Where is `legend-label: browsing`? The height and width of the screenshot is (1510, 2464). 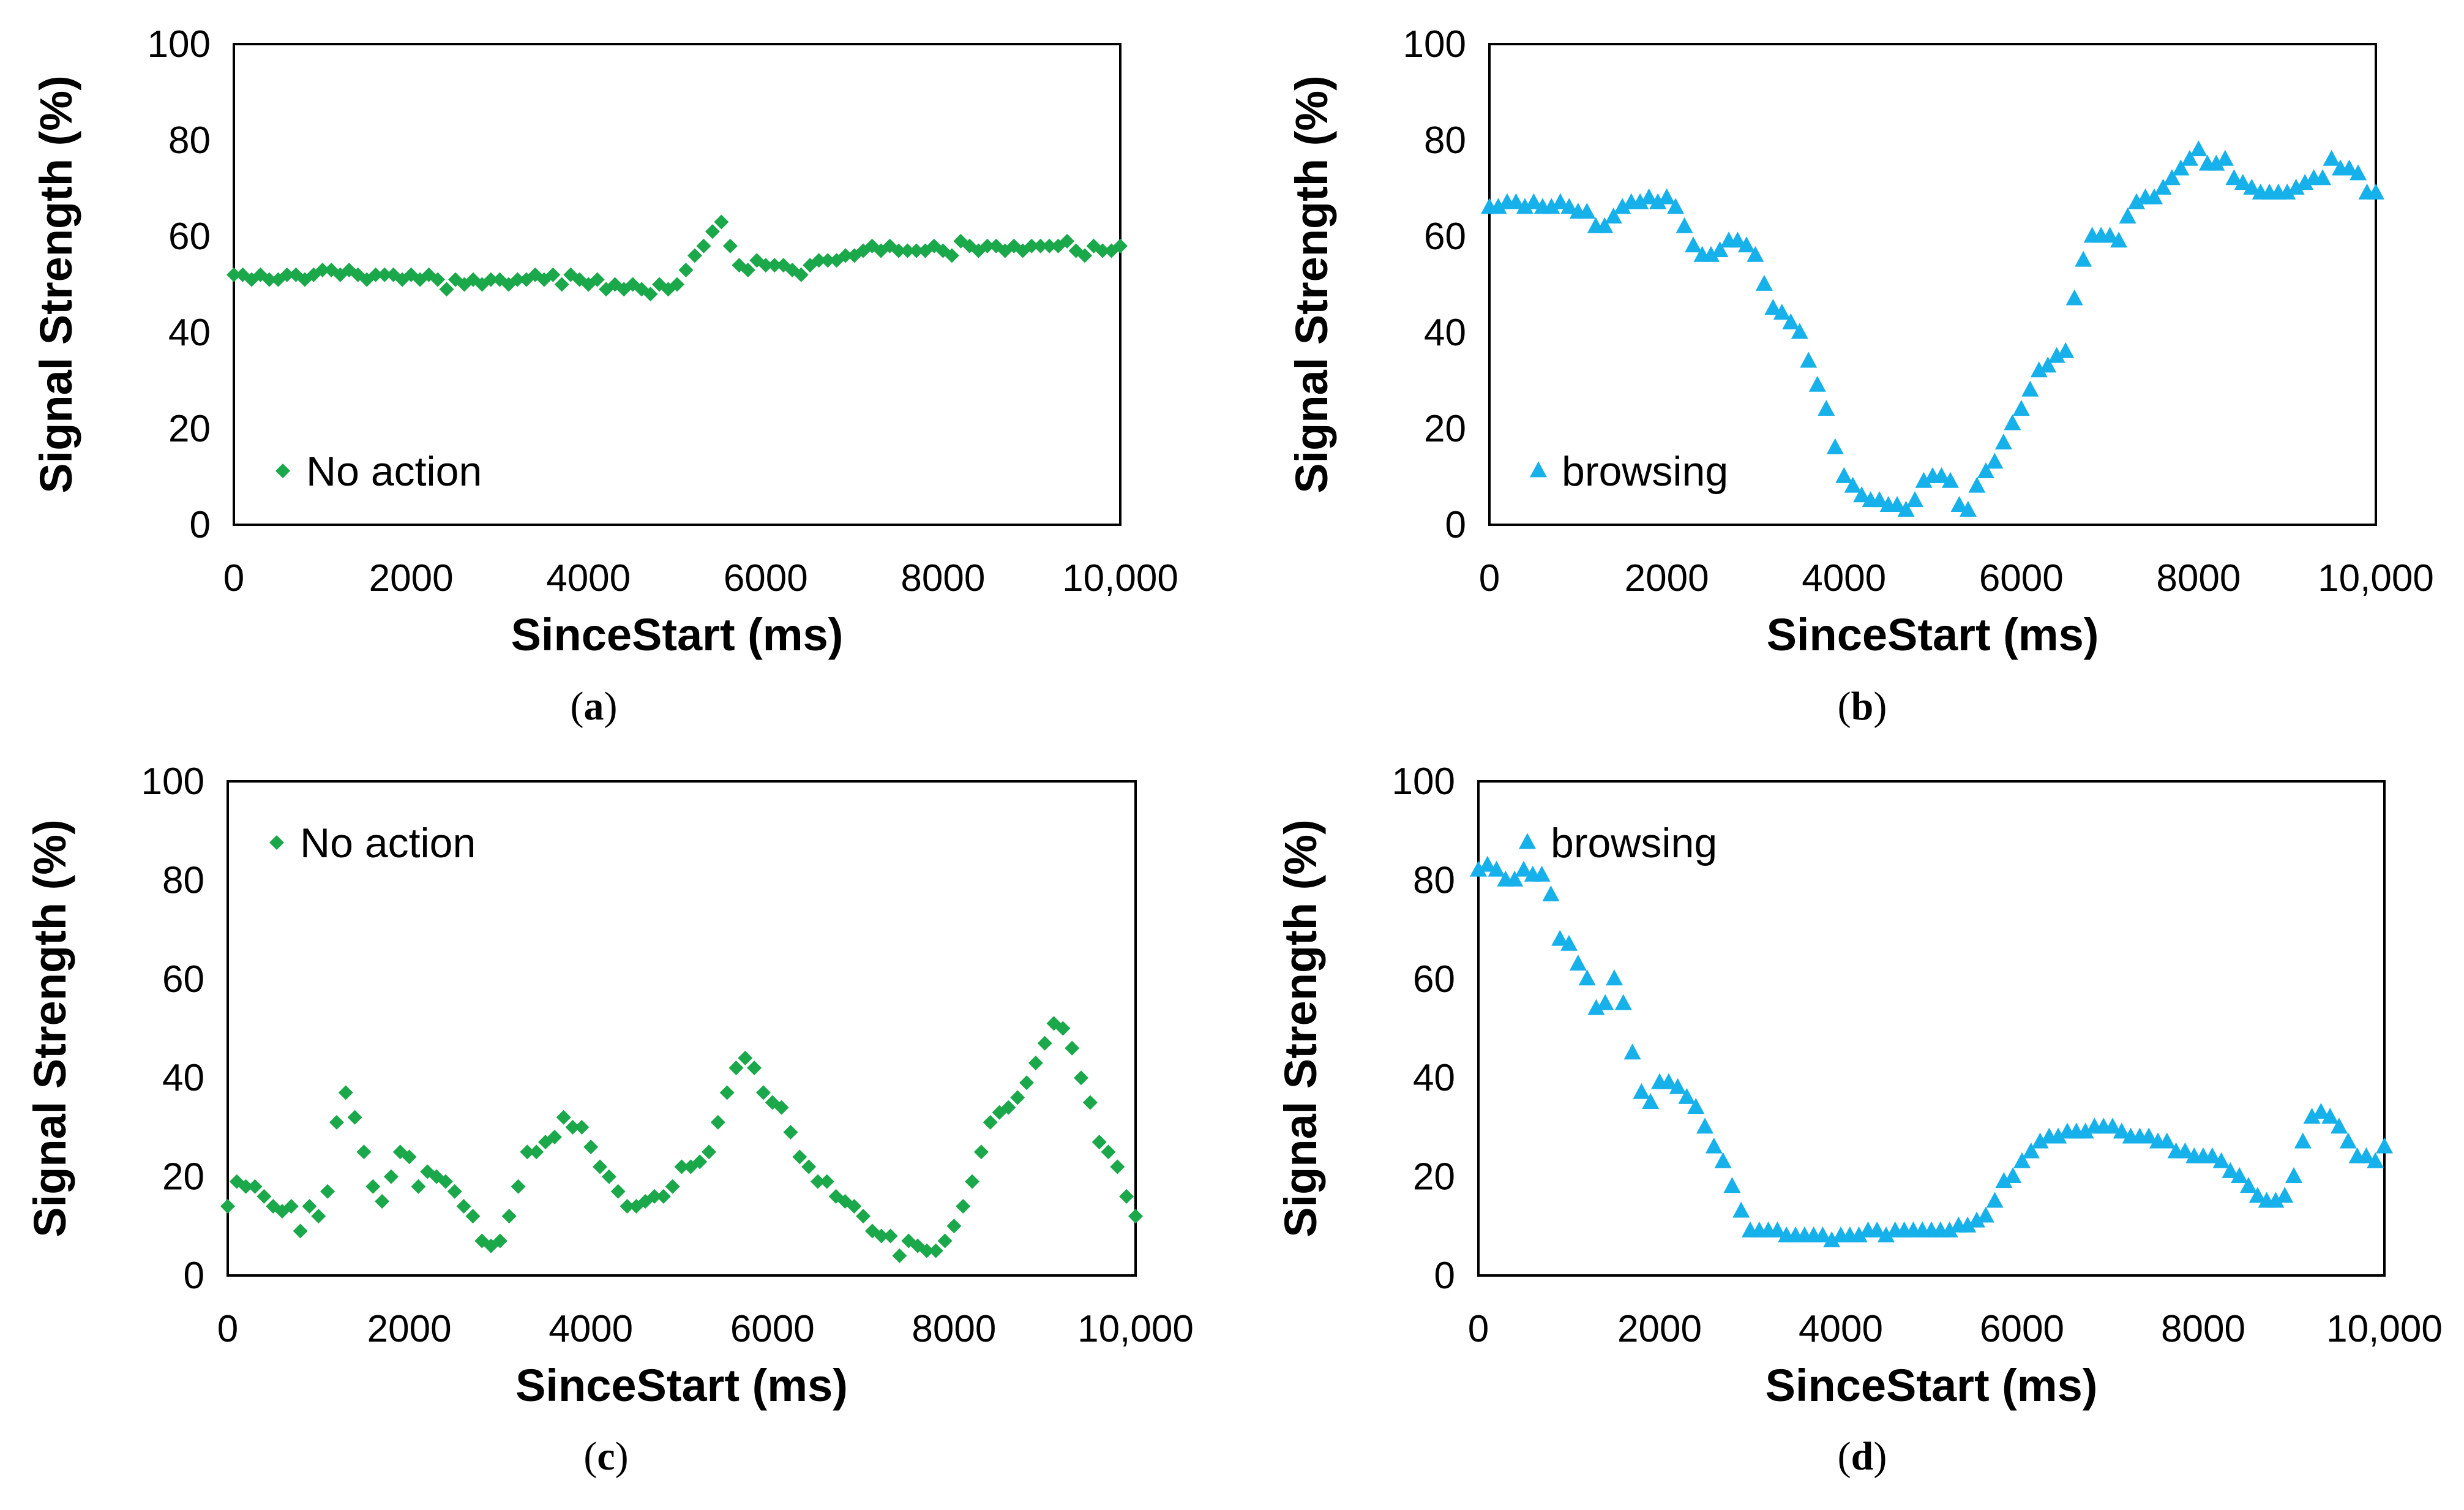 legend-label: browsing is located at coordinates (1645, 472).